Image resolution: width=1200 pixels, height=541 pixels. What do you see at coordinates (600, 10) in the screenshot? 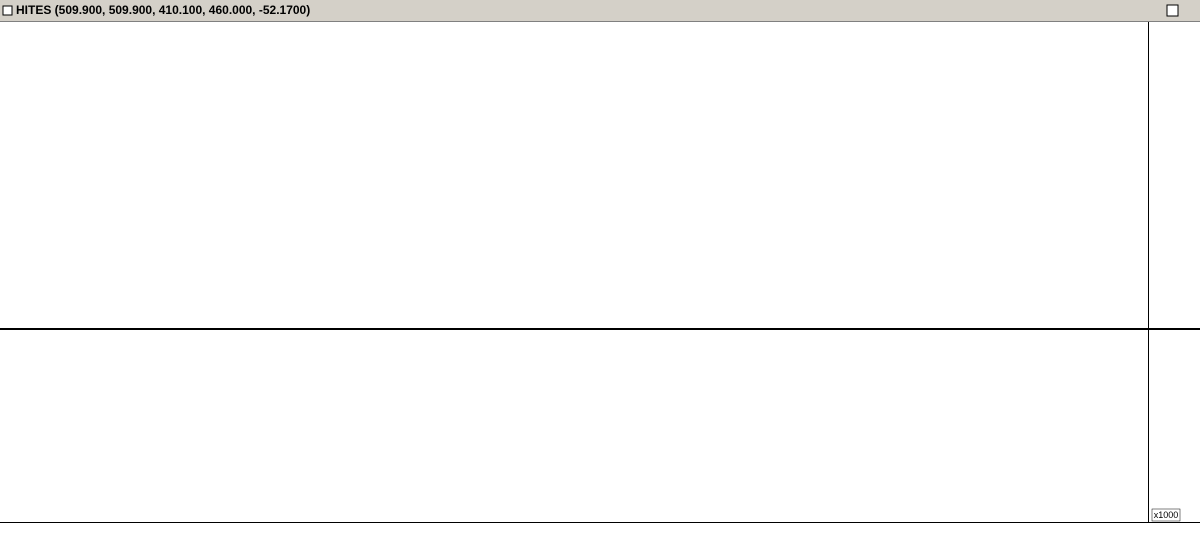
I see `title-bar` at bounding box center [600, 10].